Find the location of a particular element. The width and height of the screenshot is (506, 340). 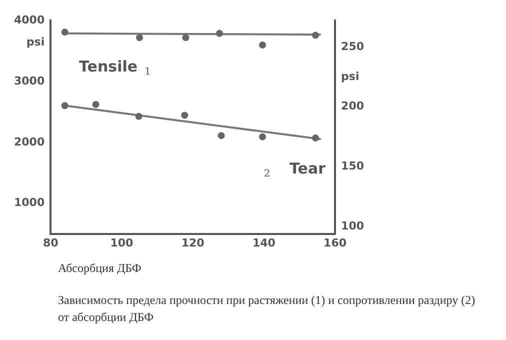

y2-tick-label: 150 is located at coordinates (352, 166).